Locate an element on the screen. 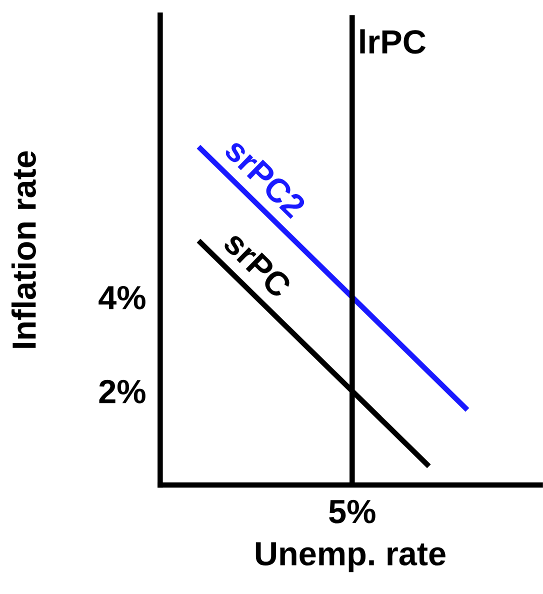  y-axis-title: Inflation rate is located at coordinates (23, 249).